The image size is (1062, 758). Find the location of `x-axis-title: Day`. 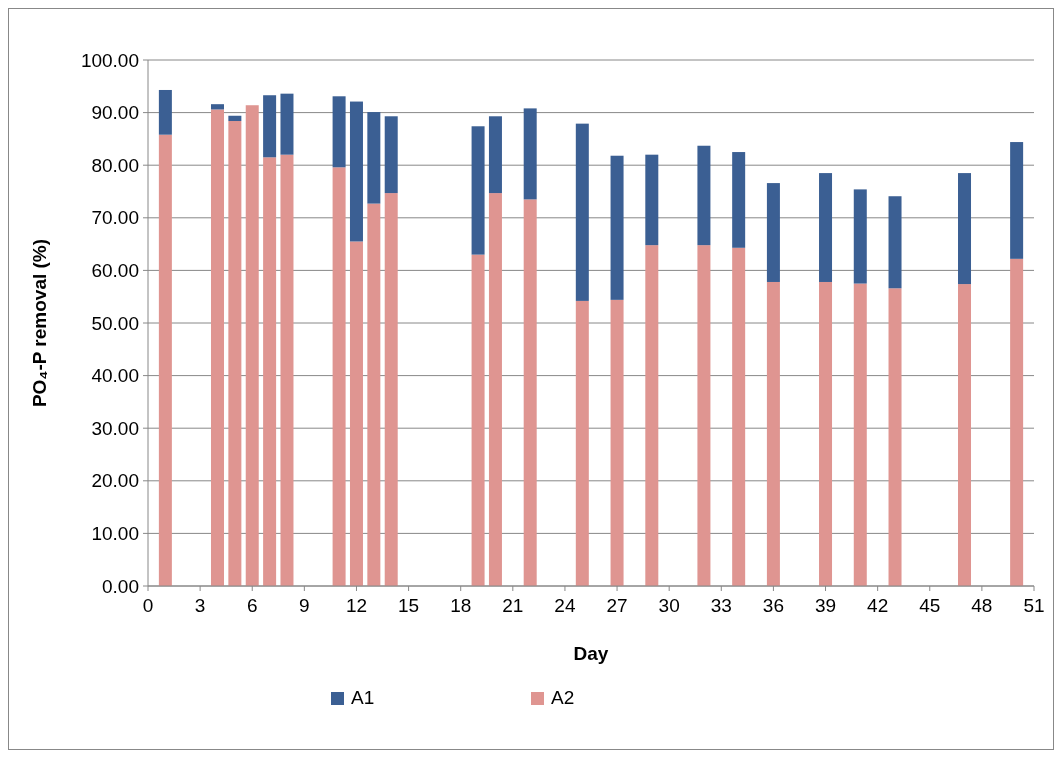

x-axis-title: Day is located at coordinates (591, 653).